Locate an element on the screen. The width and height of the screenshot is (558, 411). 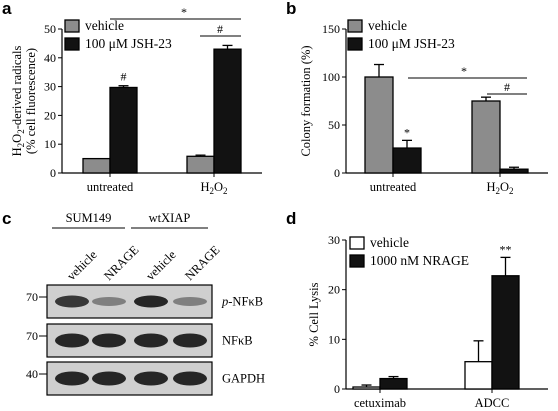
chart-d-ytick-label: 30 is located at coordinates (334, 240).